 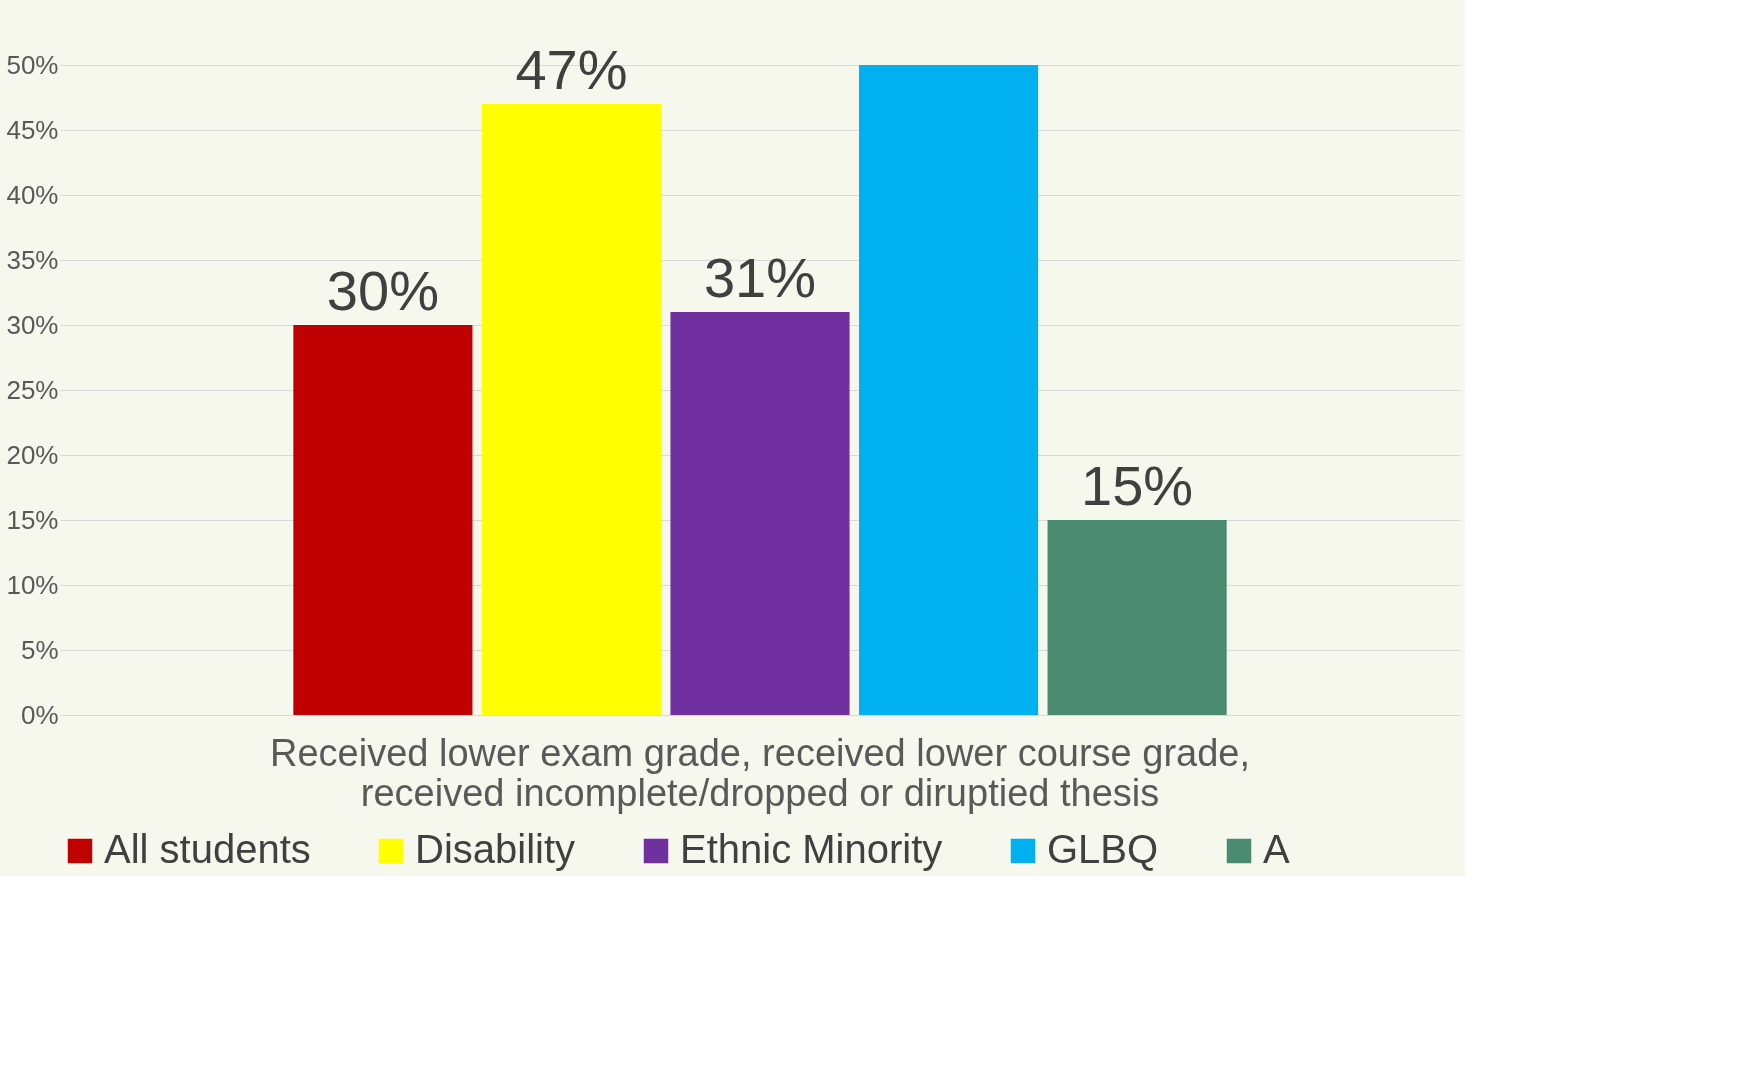 What do you see at coordinates (32, 194) in the screenshot?
I see `y-tick-label: 40%` at bounding box center [32, 194].